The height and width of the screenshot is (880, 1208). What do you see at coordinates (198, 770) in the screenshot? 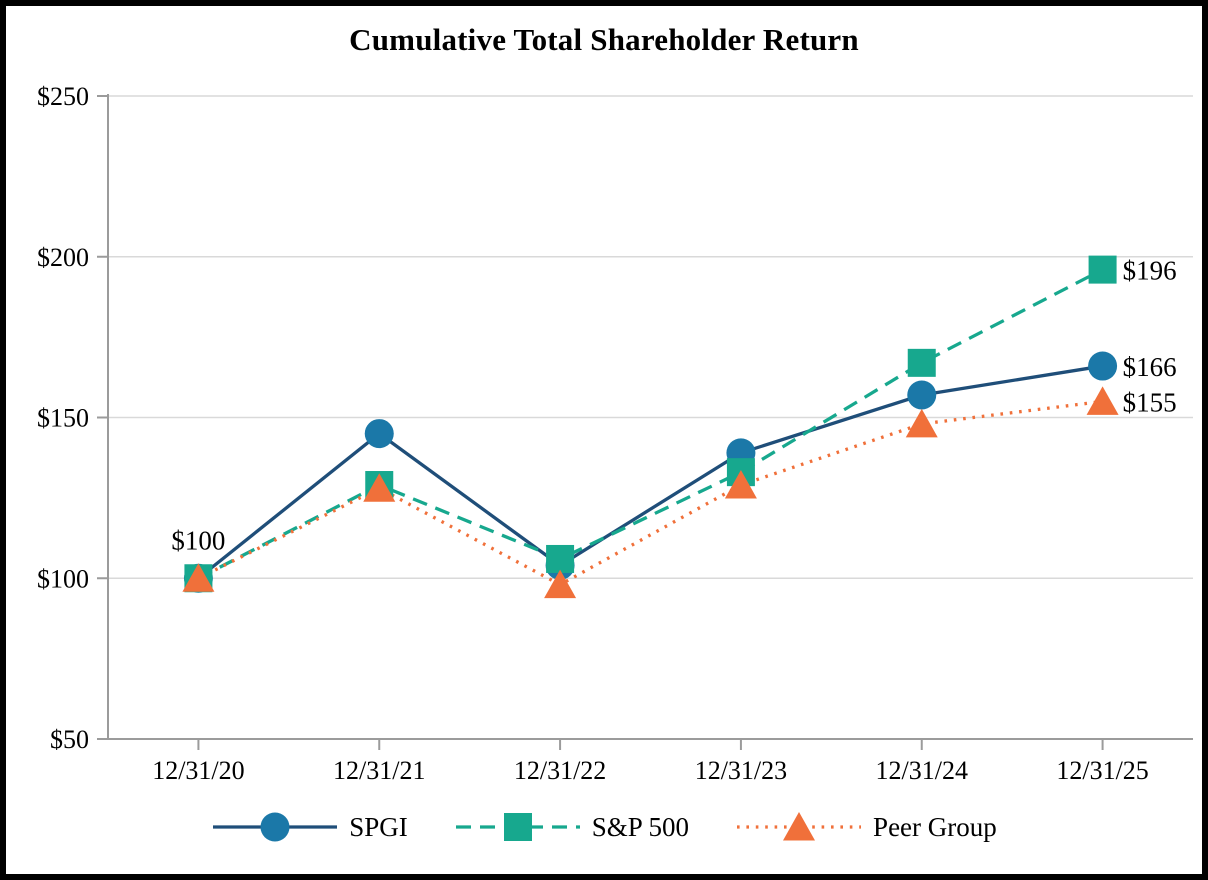
I see `x-tick-label: 12/31/20` at bounding box center [198, 770].